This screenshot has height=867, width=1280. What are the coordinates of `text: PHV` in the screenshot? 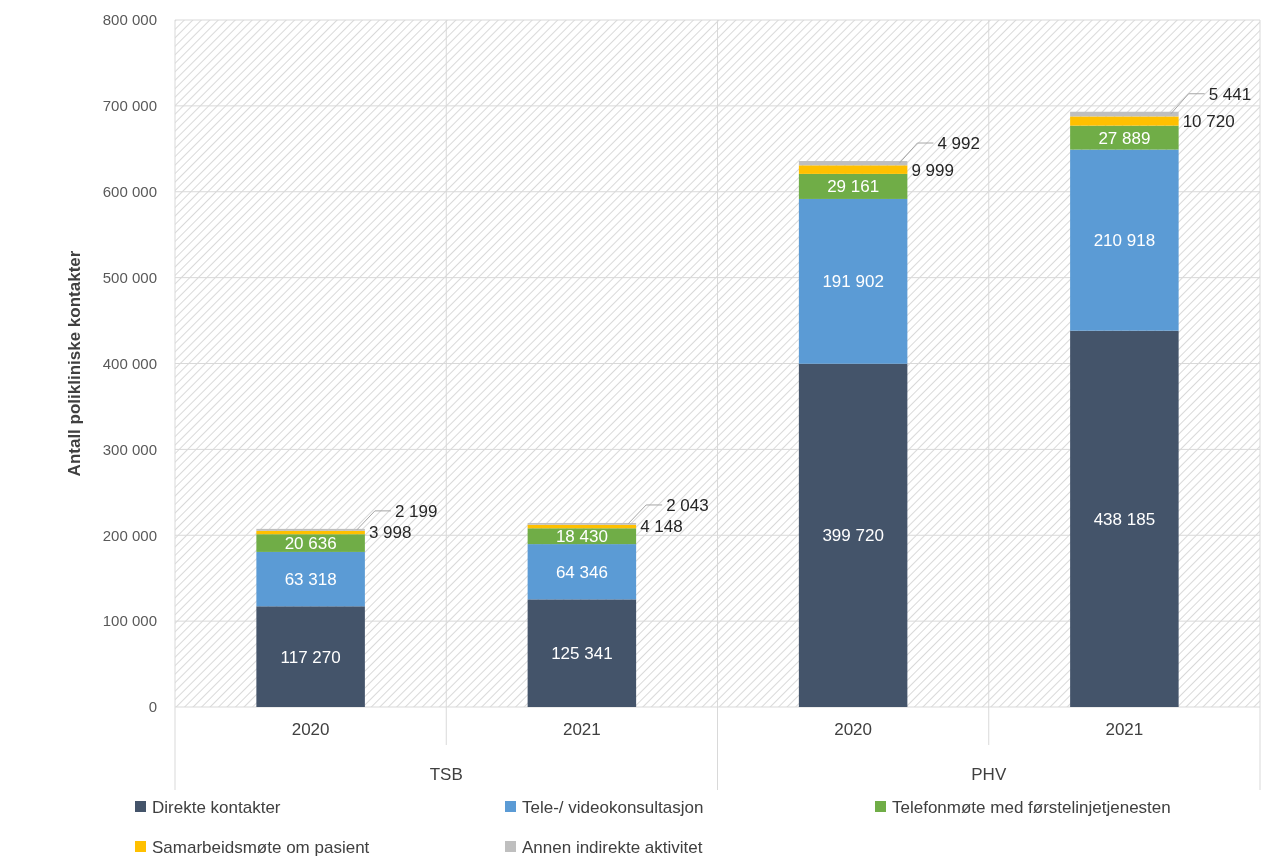 It's located at (989, 774).